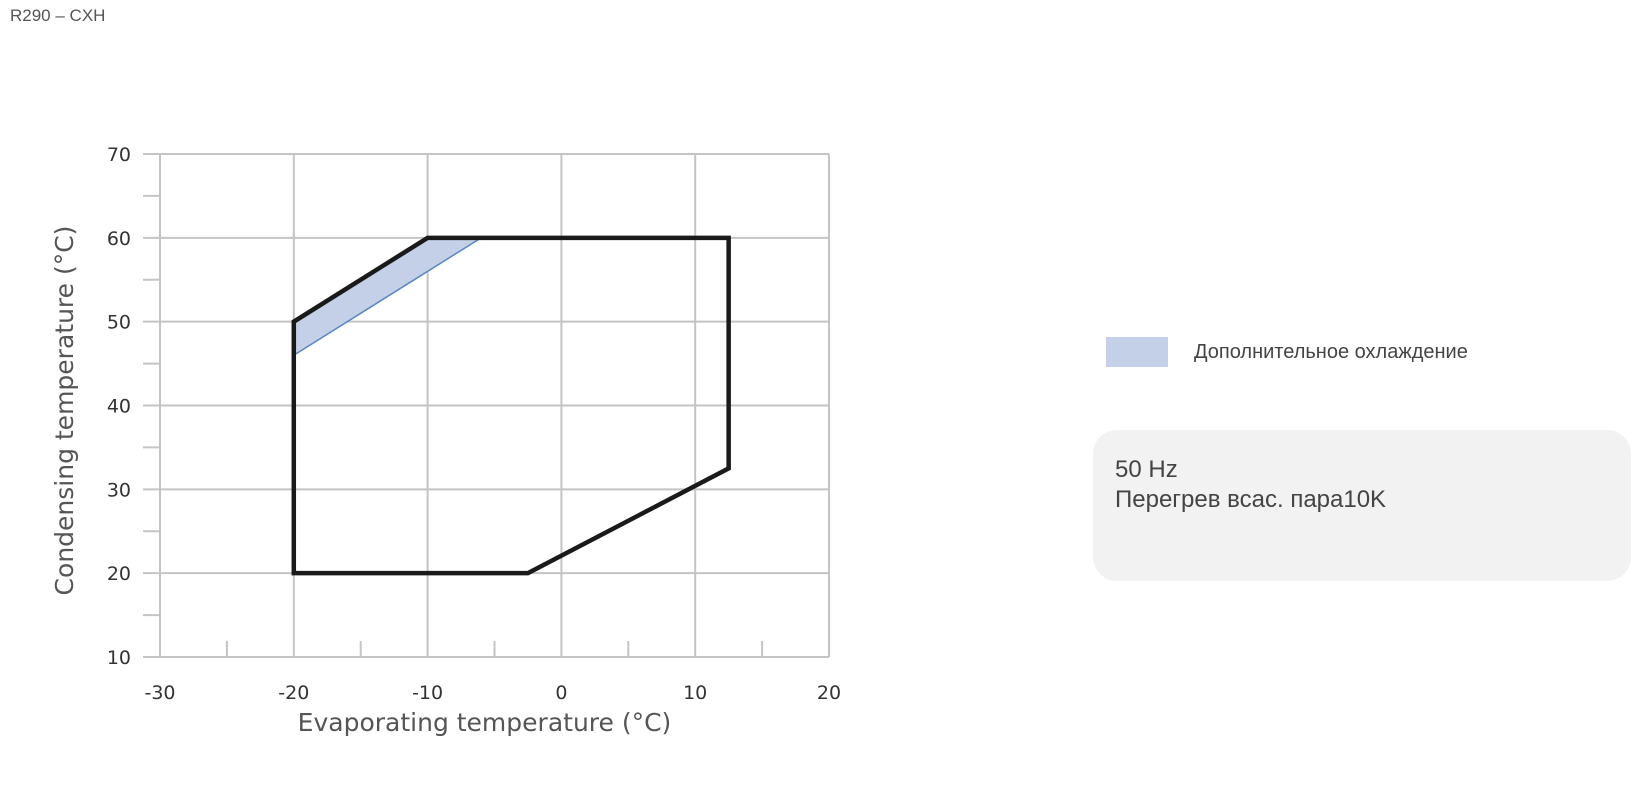 The image size is (1645, 802). What do you see at coordinates (119, 155) in the screenshot?
I see `y-tick-label: 70` at bounding box center [119, 155].